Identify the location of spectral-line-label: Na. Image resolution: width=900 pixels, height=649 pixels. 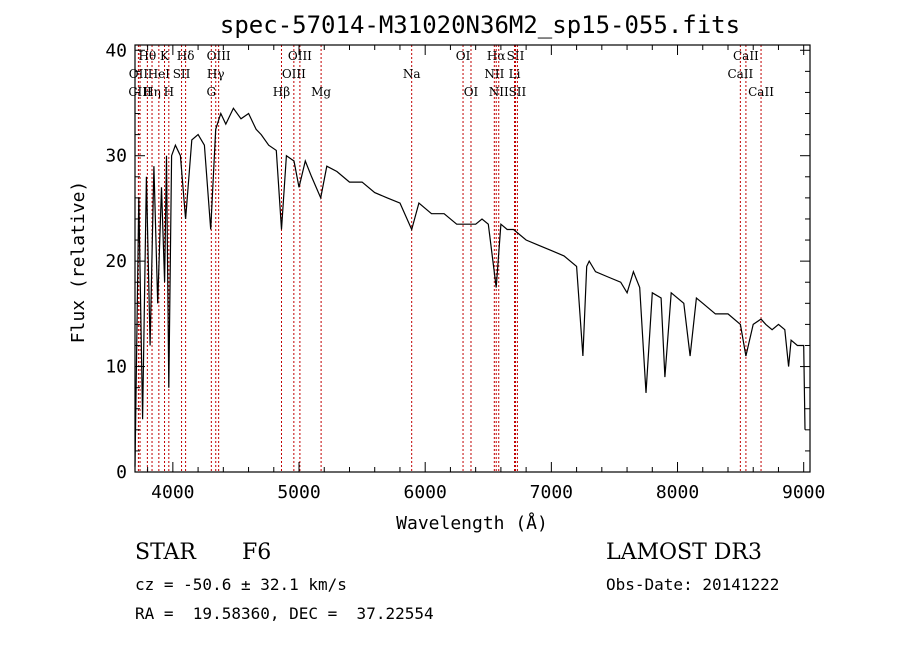
(412, 74).